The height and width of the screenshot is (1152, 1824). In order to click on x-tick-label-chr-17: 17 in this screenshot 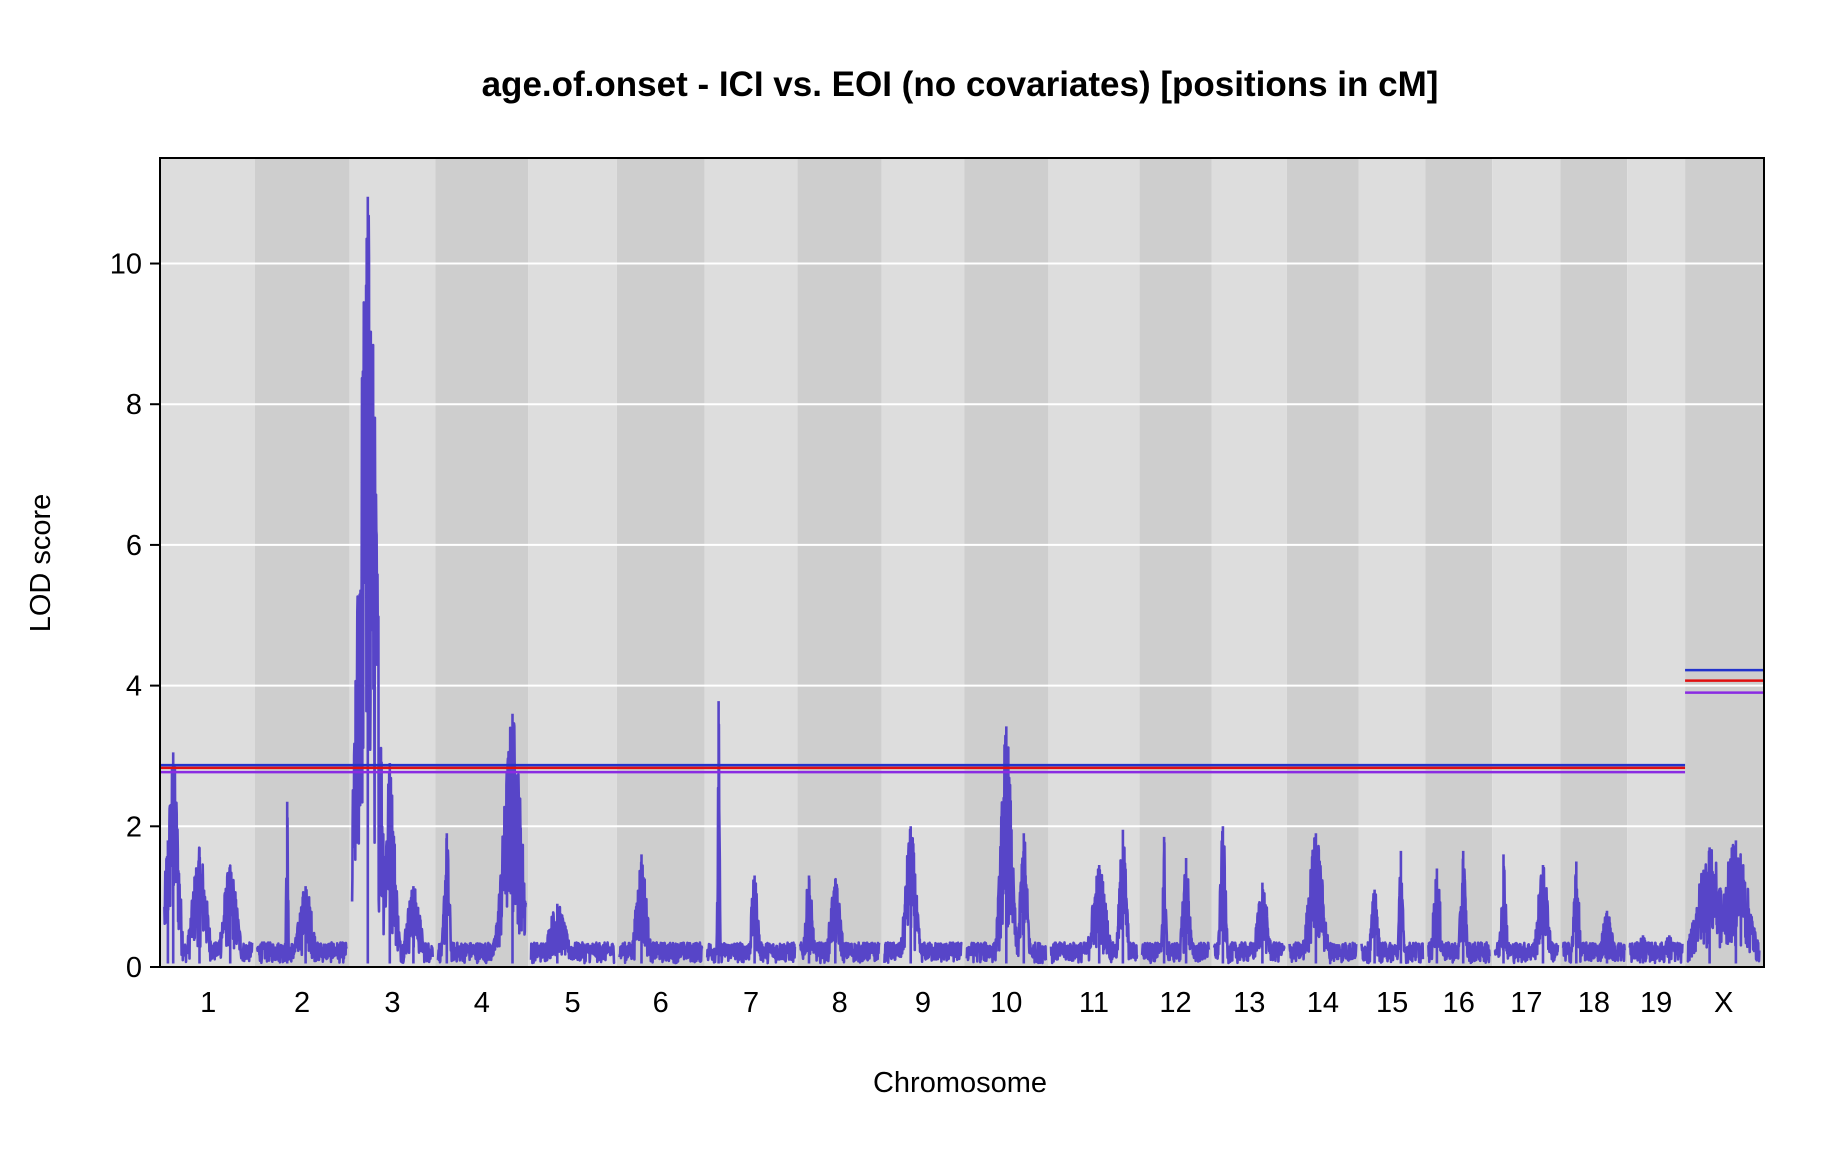, I will do `click(1526, 1003)`.